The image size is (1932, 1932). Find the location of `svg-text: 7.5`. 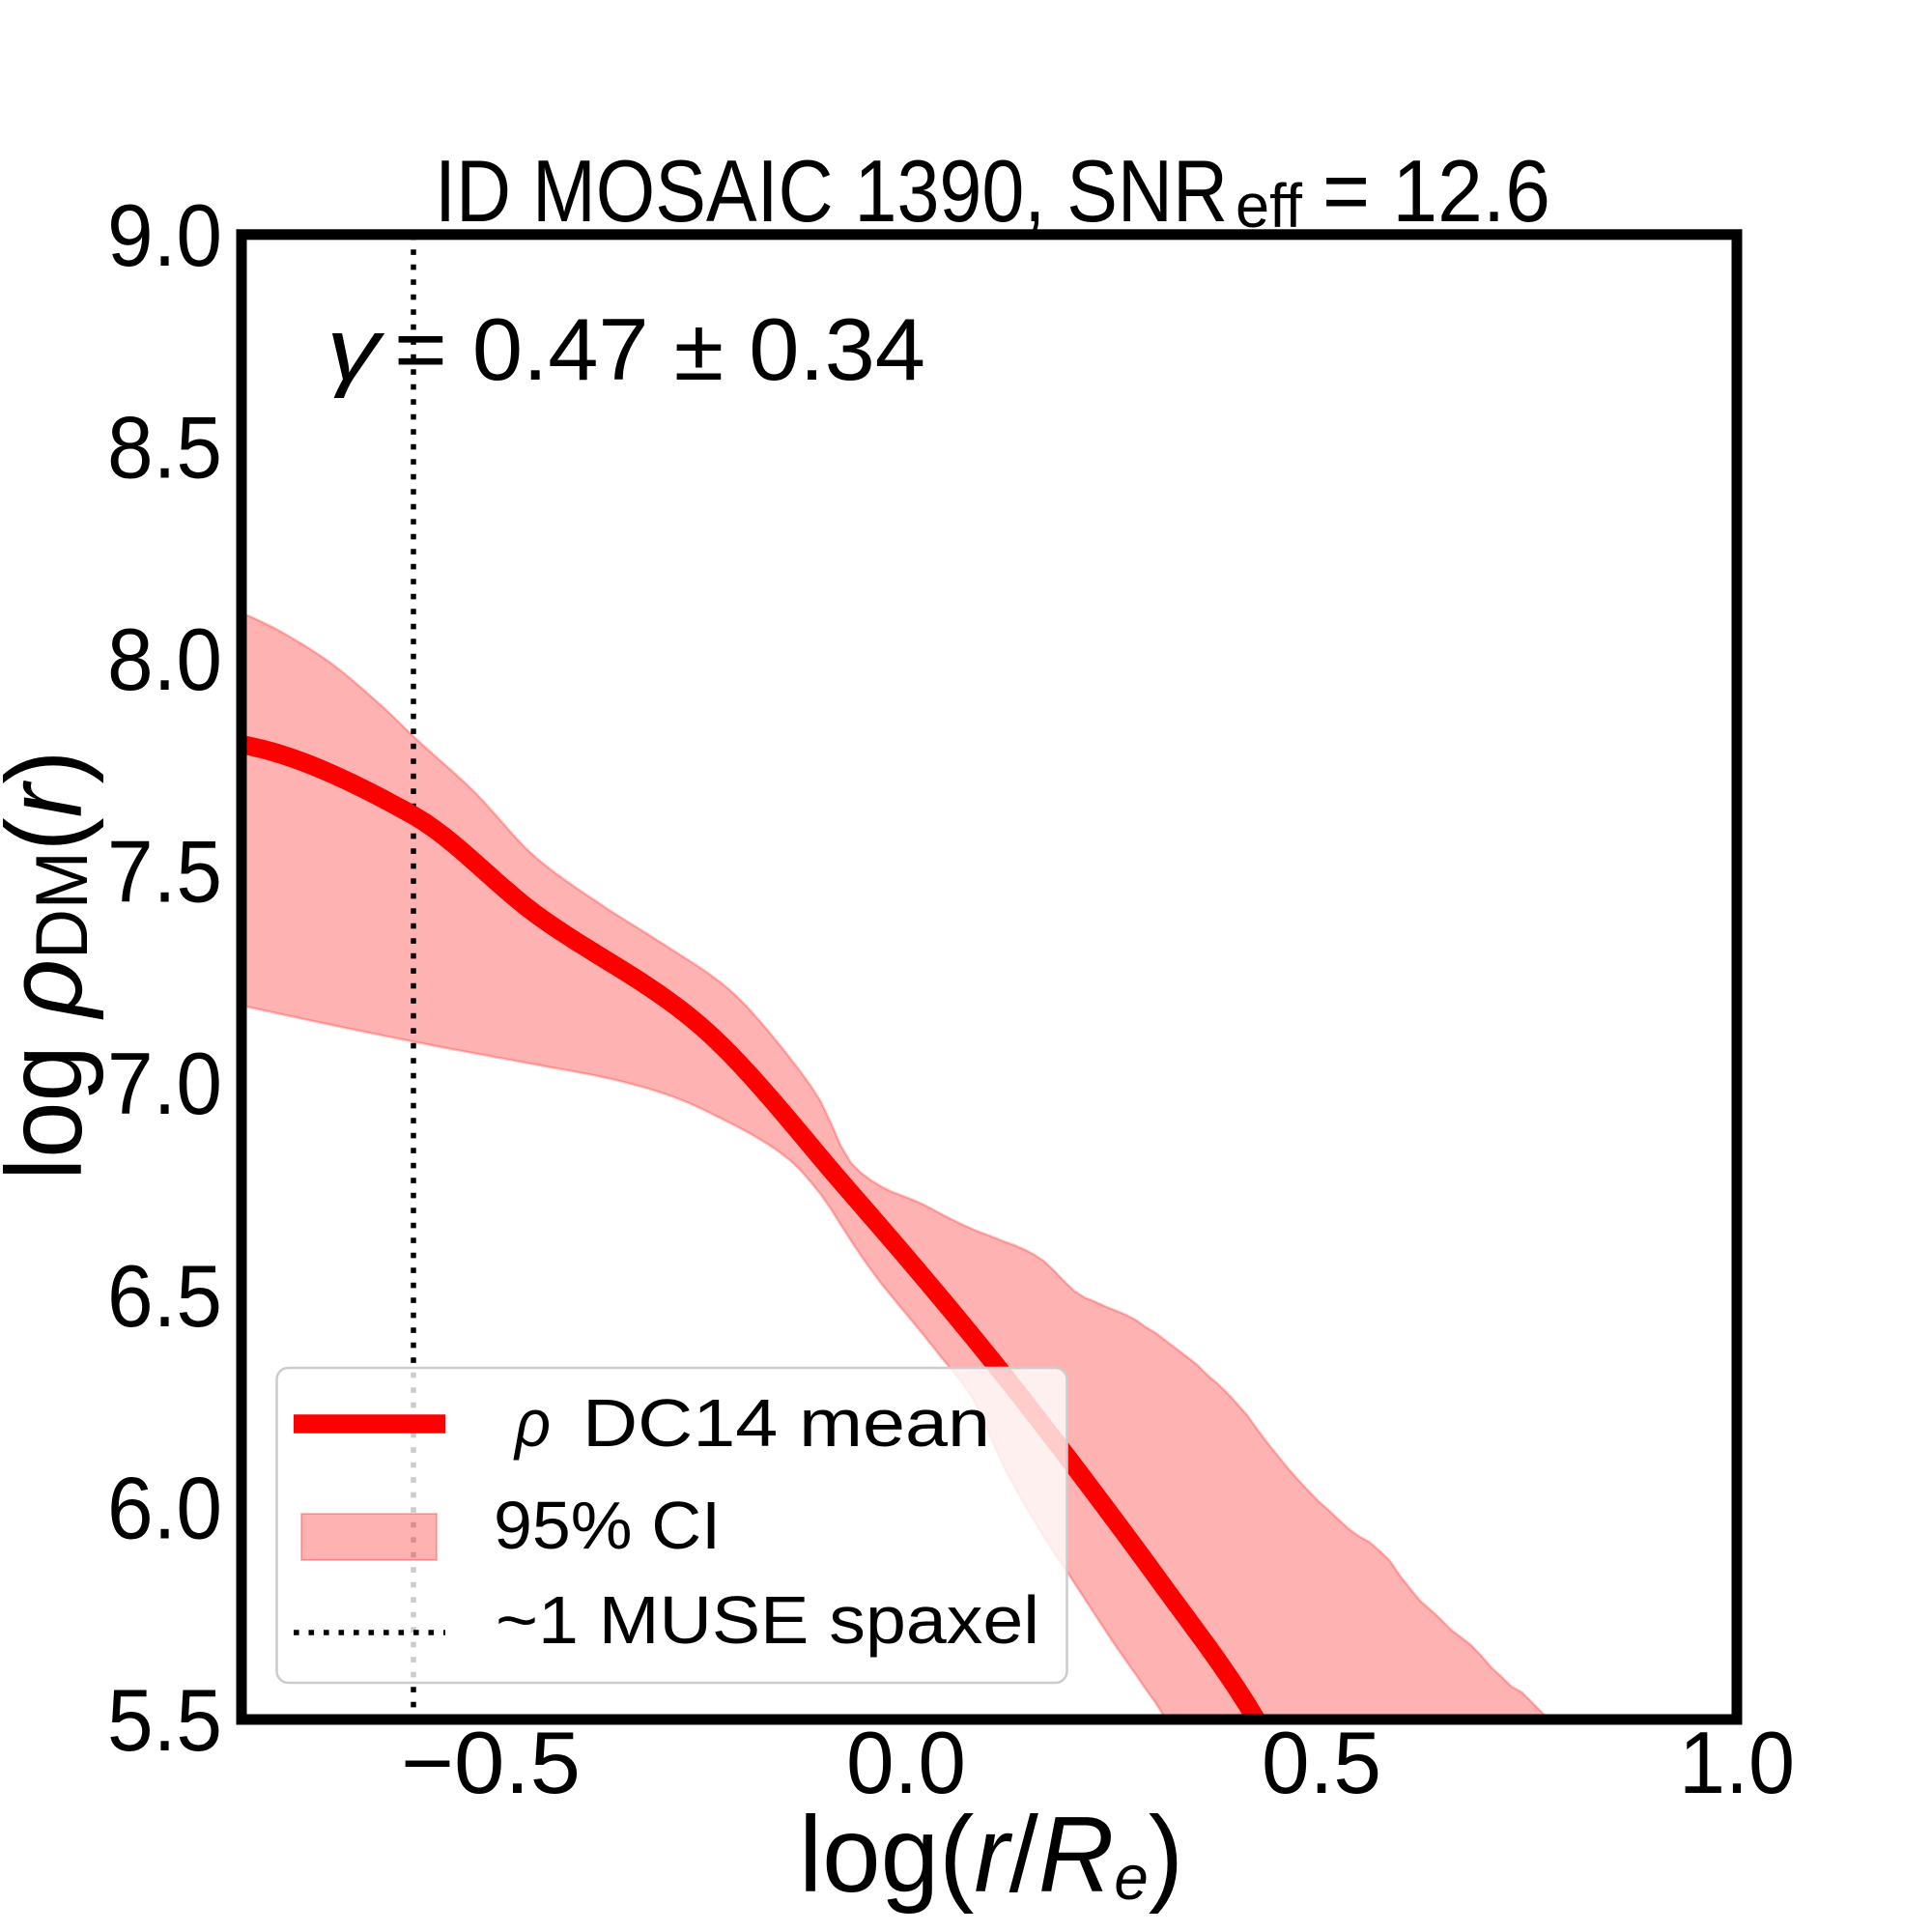

svg-text: 7.5 is located at coordinates (164, 873).